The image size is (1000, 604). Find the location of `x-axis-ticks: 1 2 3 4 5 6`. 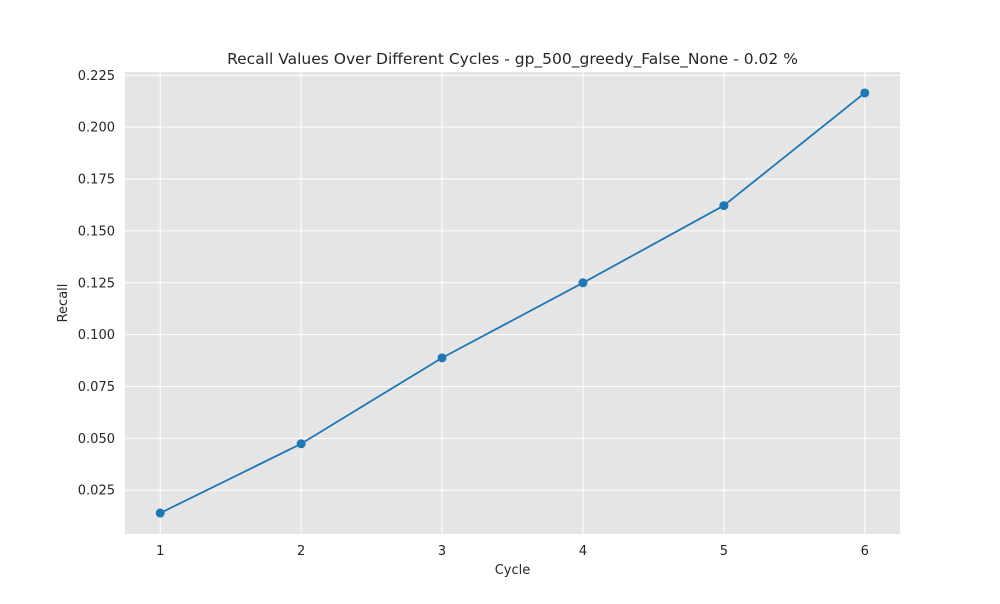

x-axis-ticks: 1 2 3 4 5 6 is located at coordinates (512, 551).